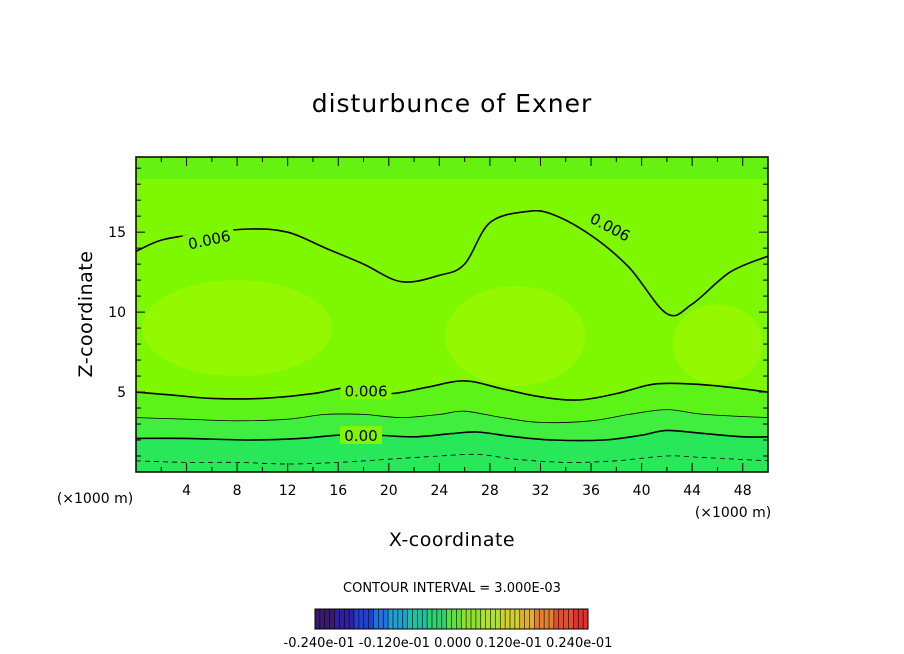 The image size is (904, 654). I want to click on y-unit-label: (×1000 m), so click(95, 499).